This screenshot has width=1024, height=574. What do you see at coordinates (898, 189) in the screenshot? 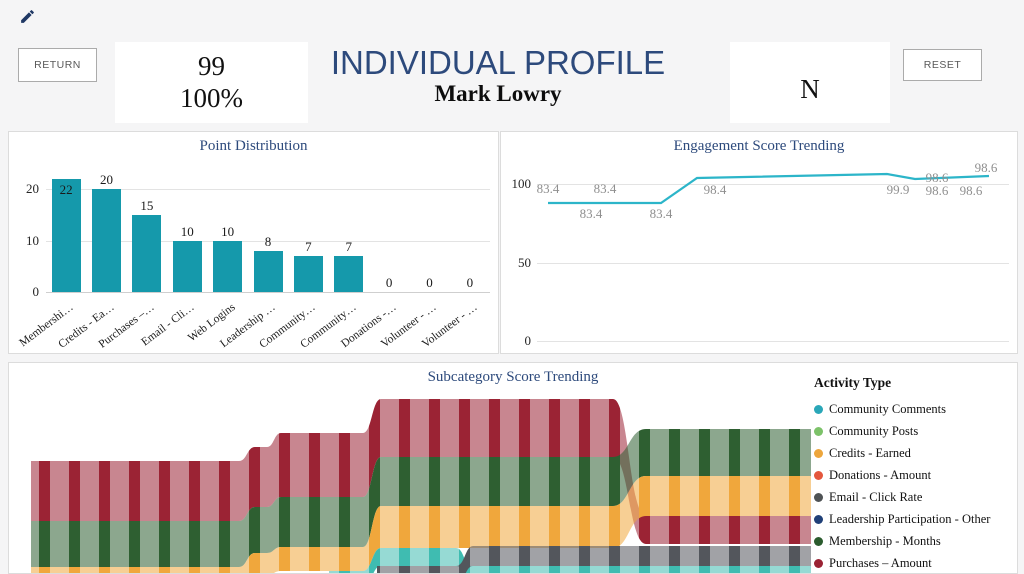
I see `engagement-data-label: 99.9` at bounding box center [898, 189].